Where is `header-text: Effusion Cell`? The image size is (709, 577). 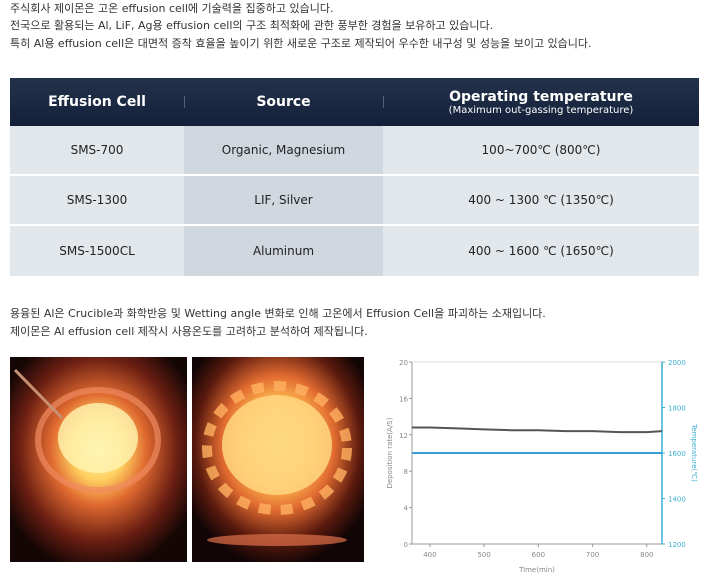
header-text: Effusion Cell is located at coordinates (97, 102).